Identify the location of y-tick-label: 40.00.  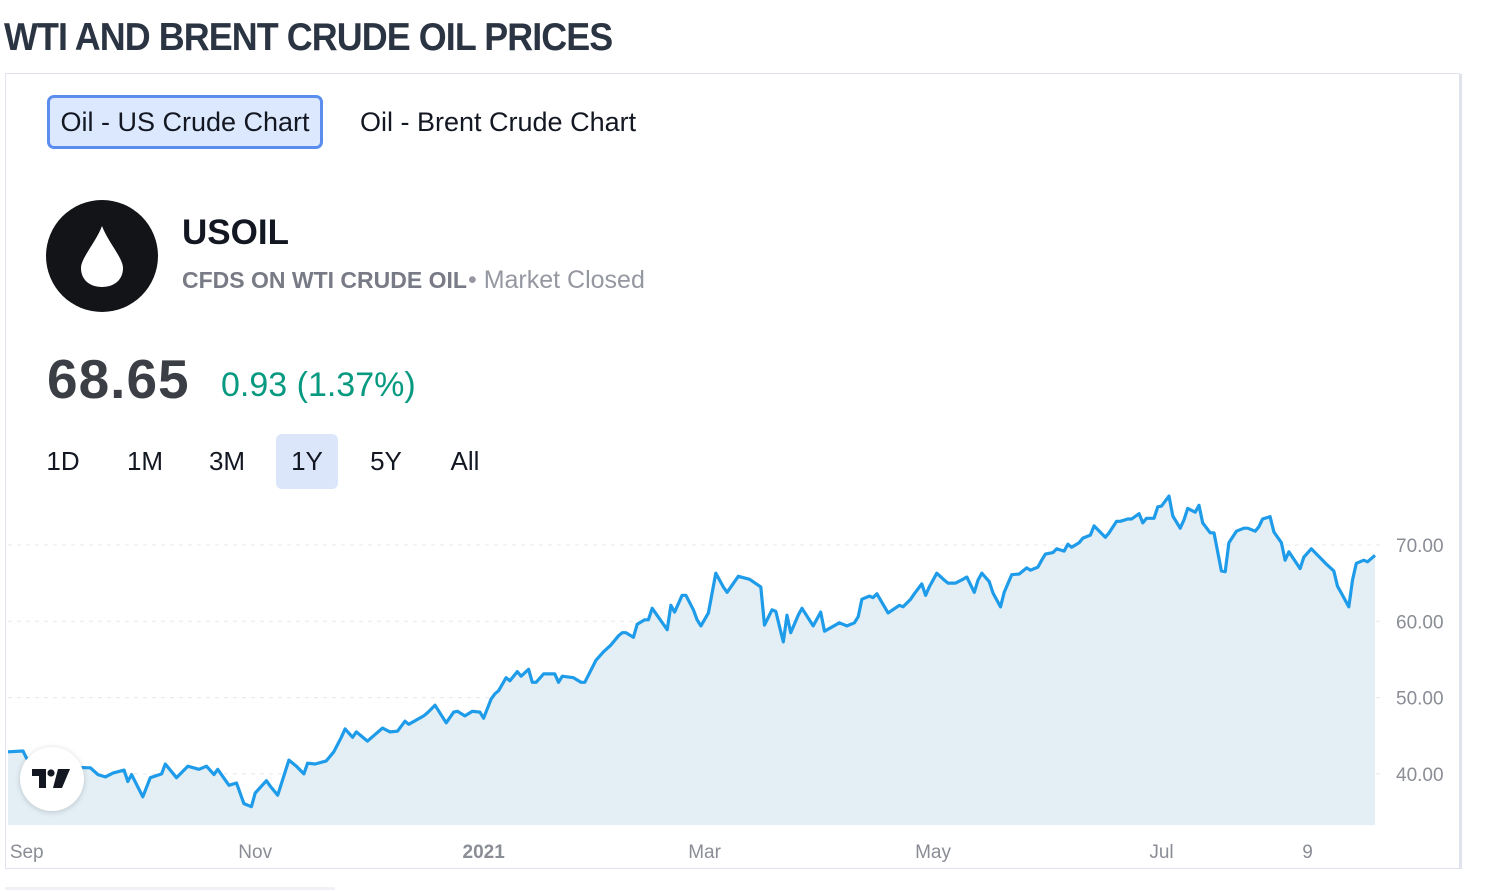
(1420, 775).